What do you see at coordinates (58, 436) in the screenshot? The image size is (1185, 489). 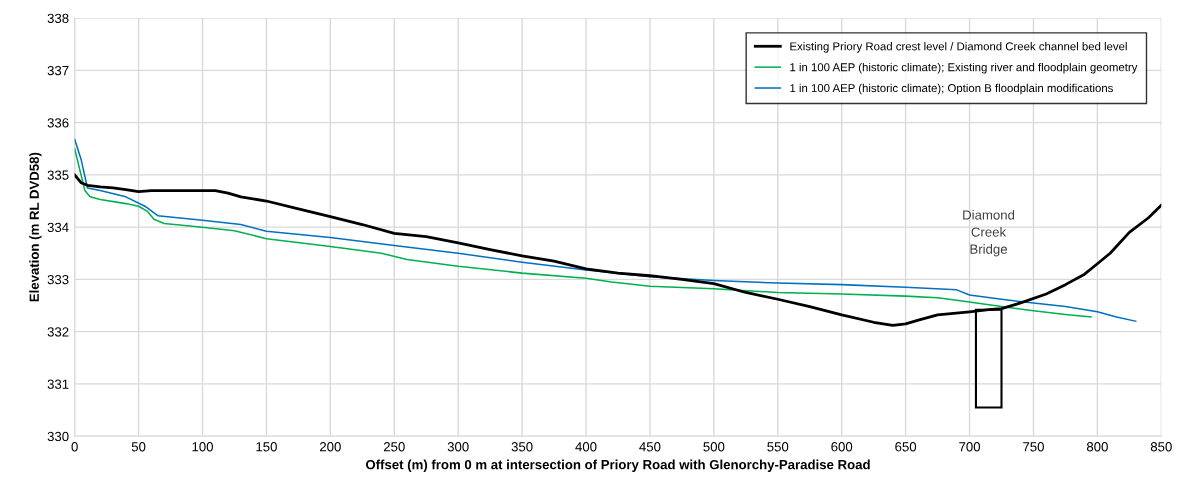 I see `y-tick-label: 330` at bounding box center [58, 436].